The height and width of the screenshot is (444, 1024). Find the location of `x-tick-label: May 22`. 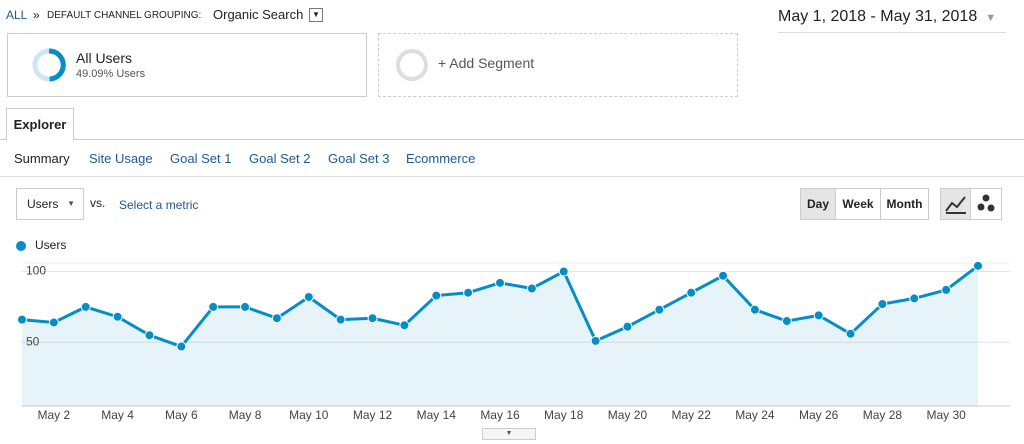

x-tick-label: May 22 is located at coordinates (692, 415).